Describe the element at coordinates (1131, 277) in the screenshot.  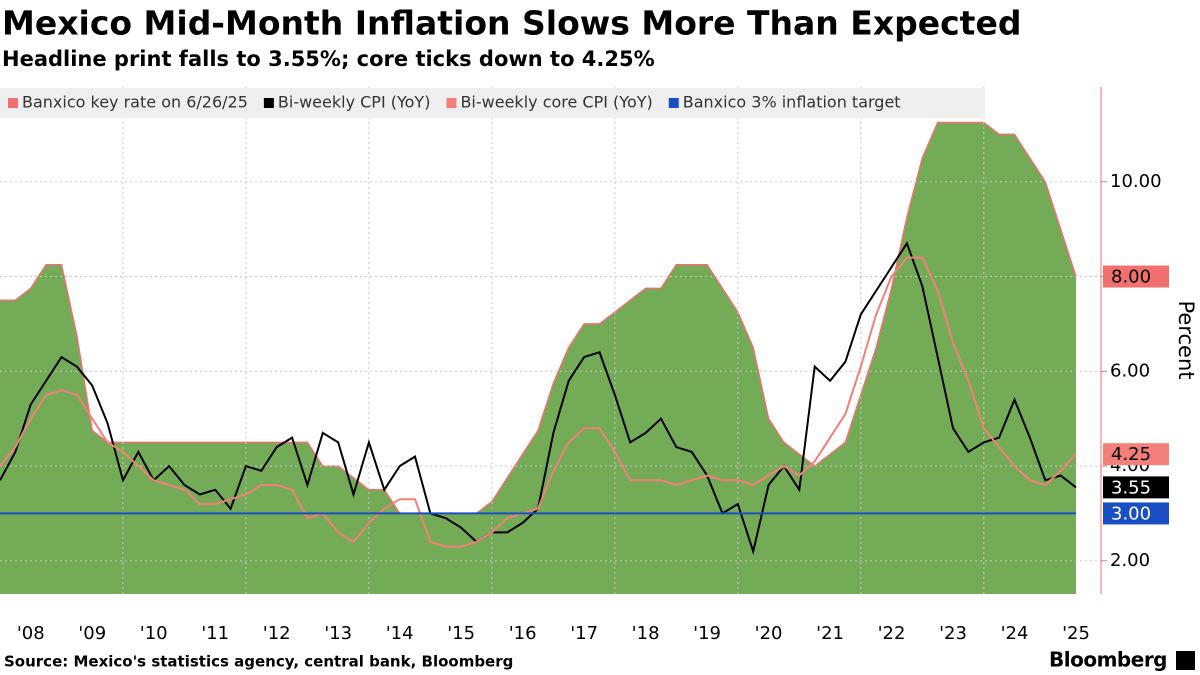
I see `value-label: 8.00` at that location.